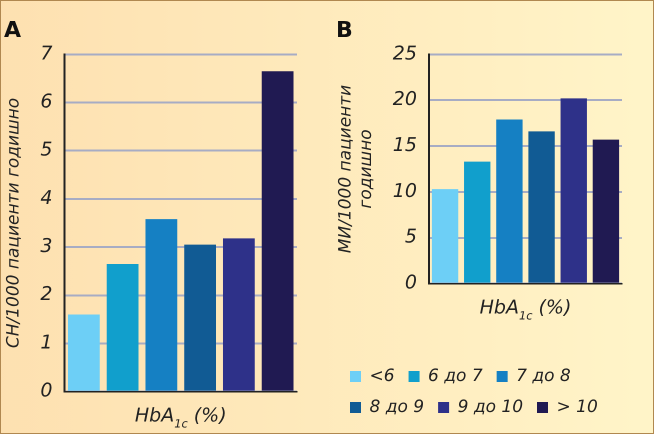 The image size is (654, 434). Describe the element at coordinates (14, 223) in the screenshot. I see `y-axis-title: СН/1000 пациенти годишно` at that location.